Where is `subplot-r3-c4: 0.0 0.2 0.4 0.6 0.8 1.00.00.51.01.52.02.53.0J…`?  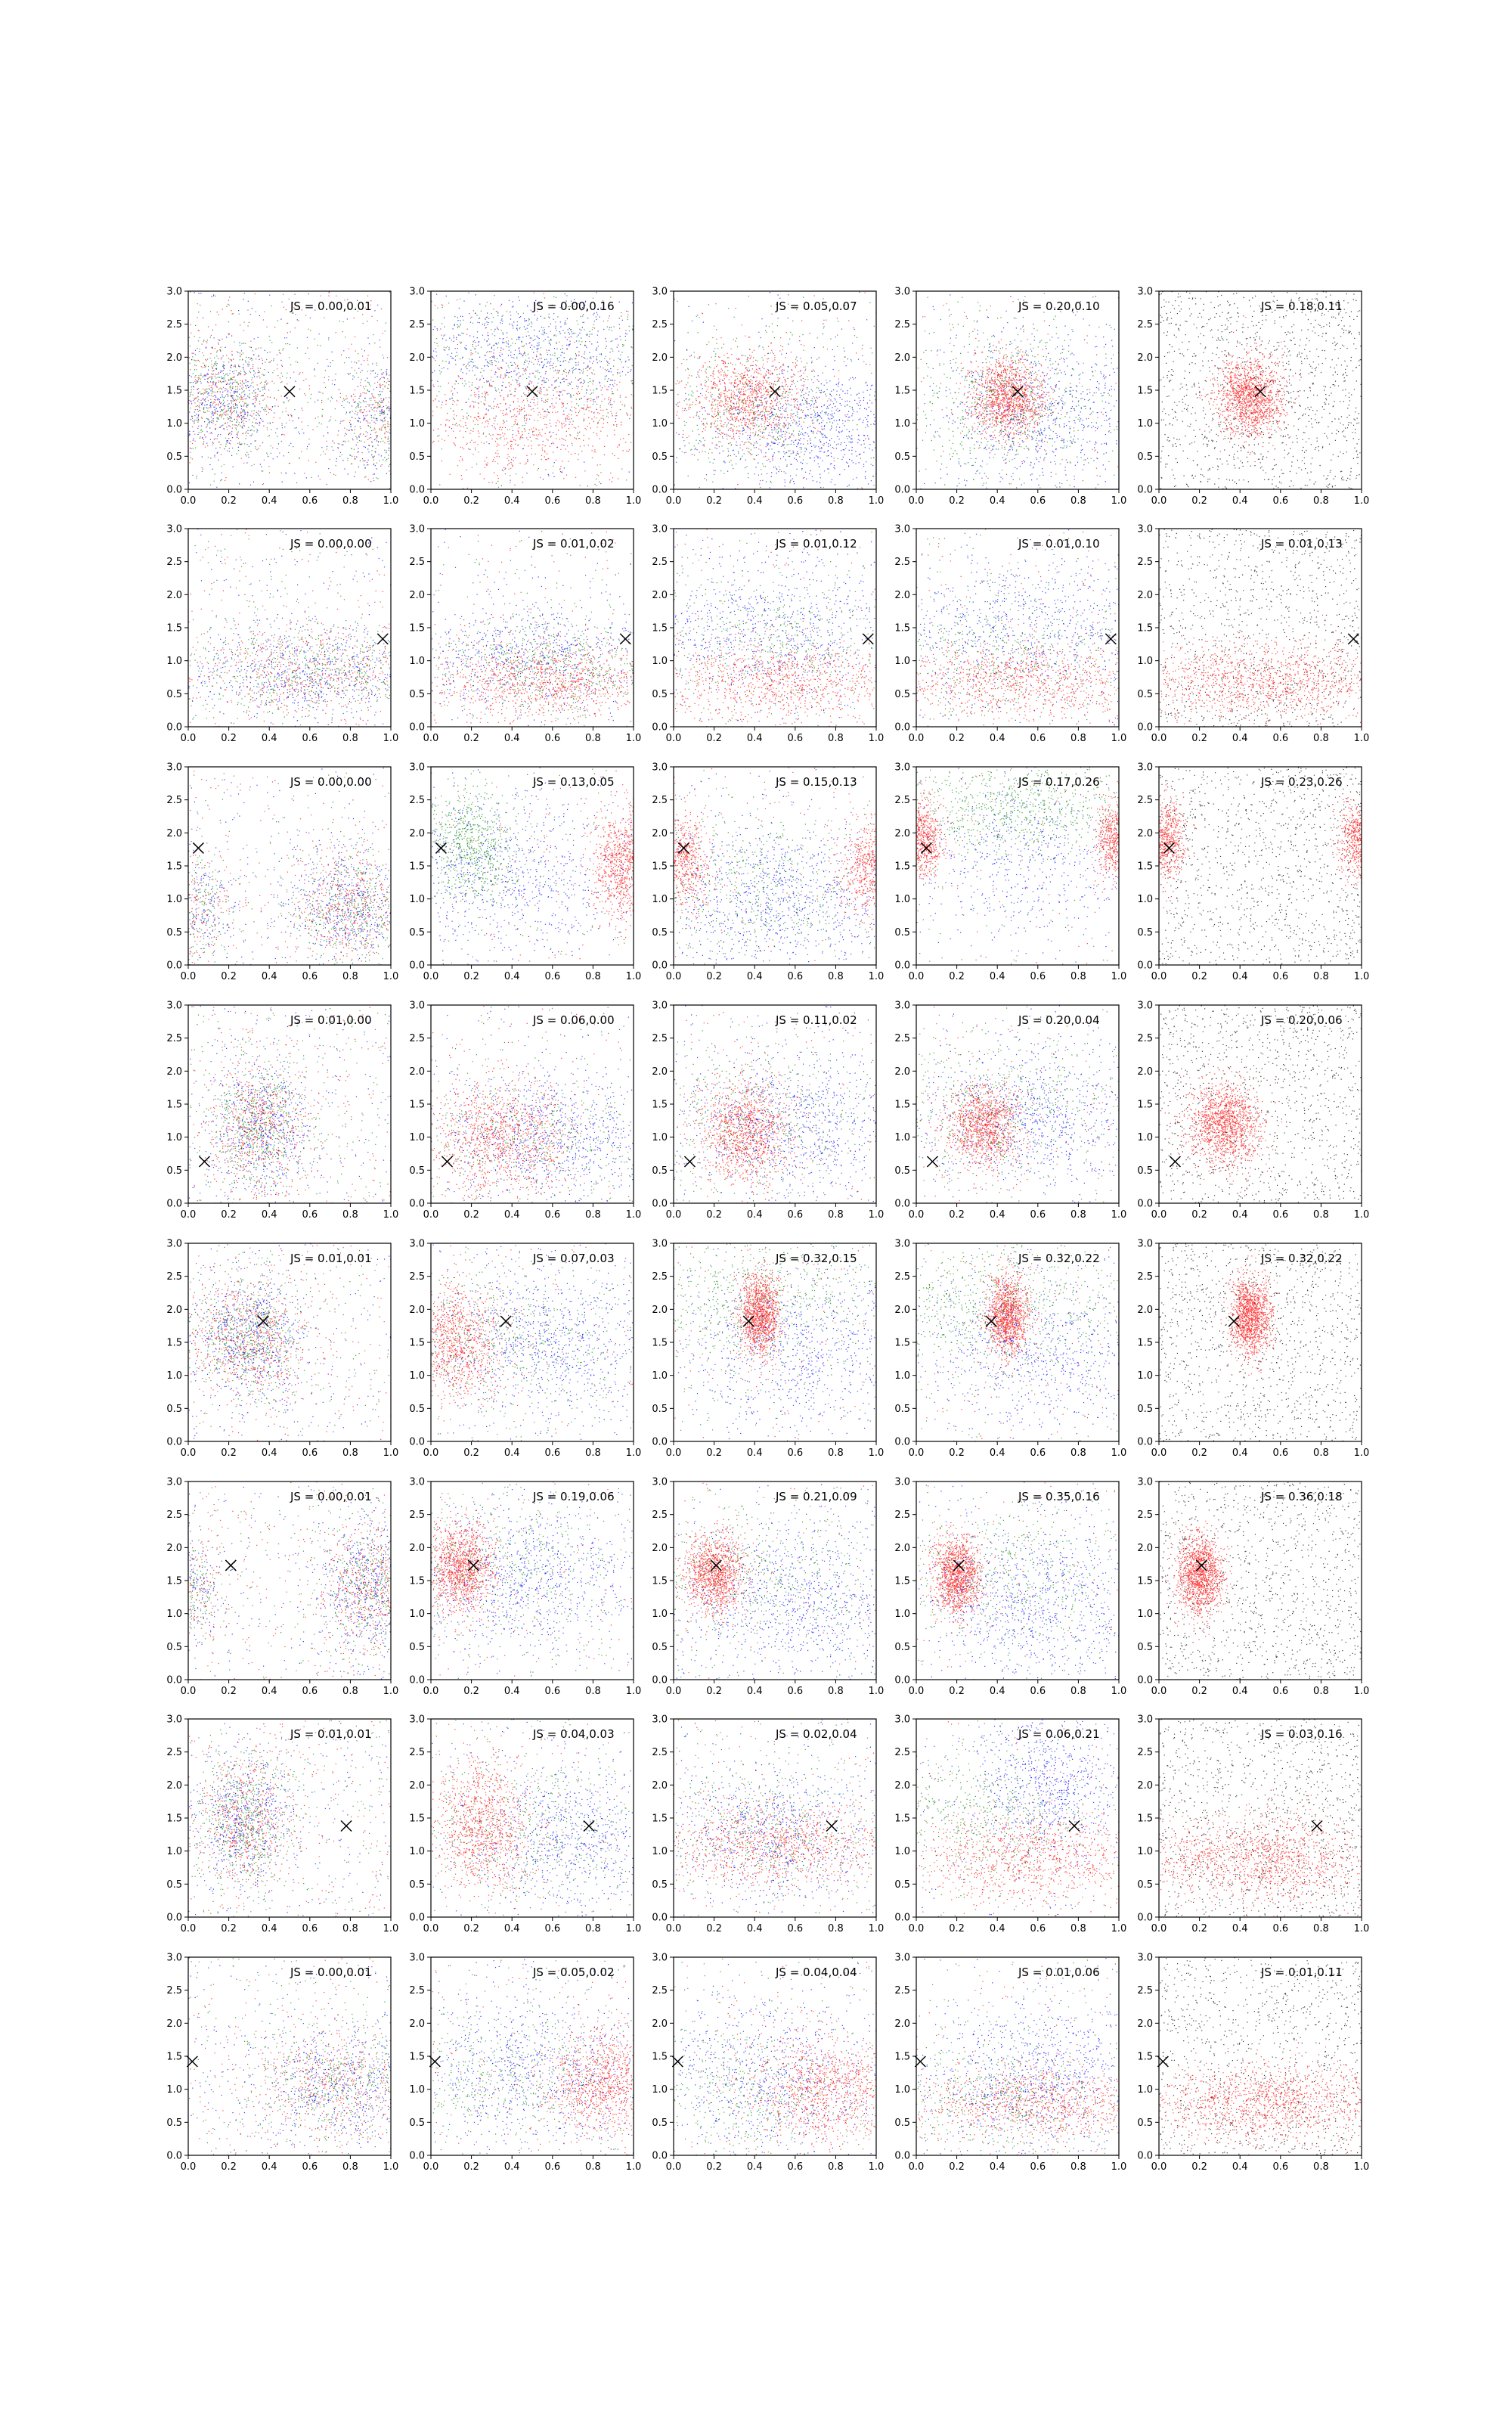
subplot-r3-c4: 0.0 0.2 0.4 0.6 0.8 1.00.00.51.01.52.02.53.0J… is located at coordinates (1010, 872).